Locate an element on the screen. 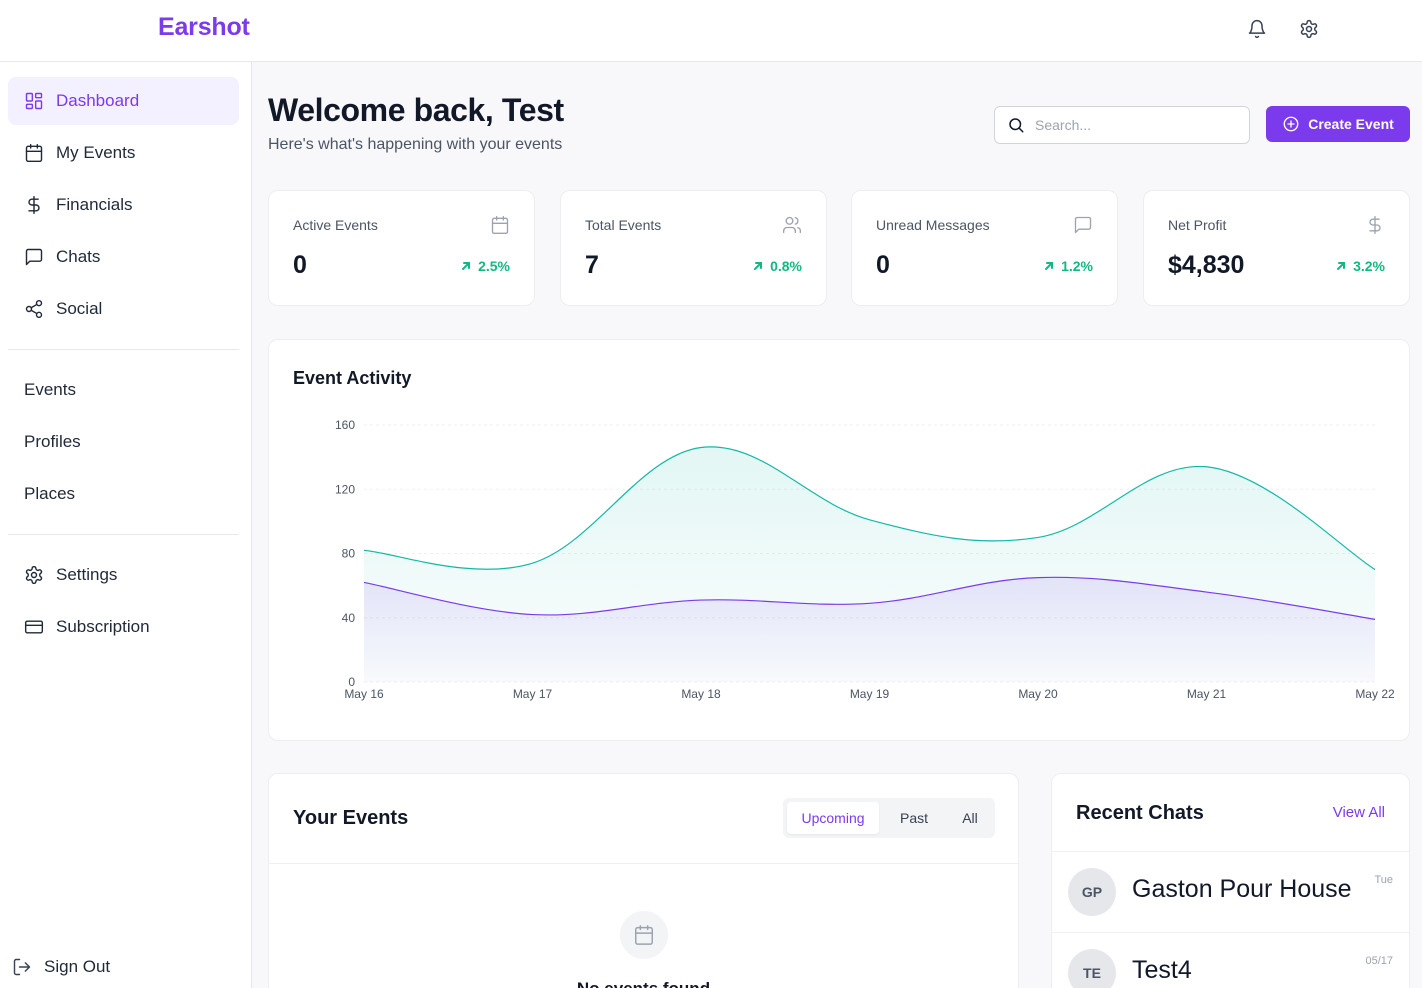 This screenshot has width=1422, height=988. stat-label: Active Events is located at coordinates (335, 225).